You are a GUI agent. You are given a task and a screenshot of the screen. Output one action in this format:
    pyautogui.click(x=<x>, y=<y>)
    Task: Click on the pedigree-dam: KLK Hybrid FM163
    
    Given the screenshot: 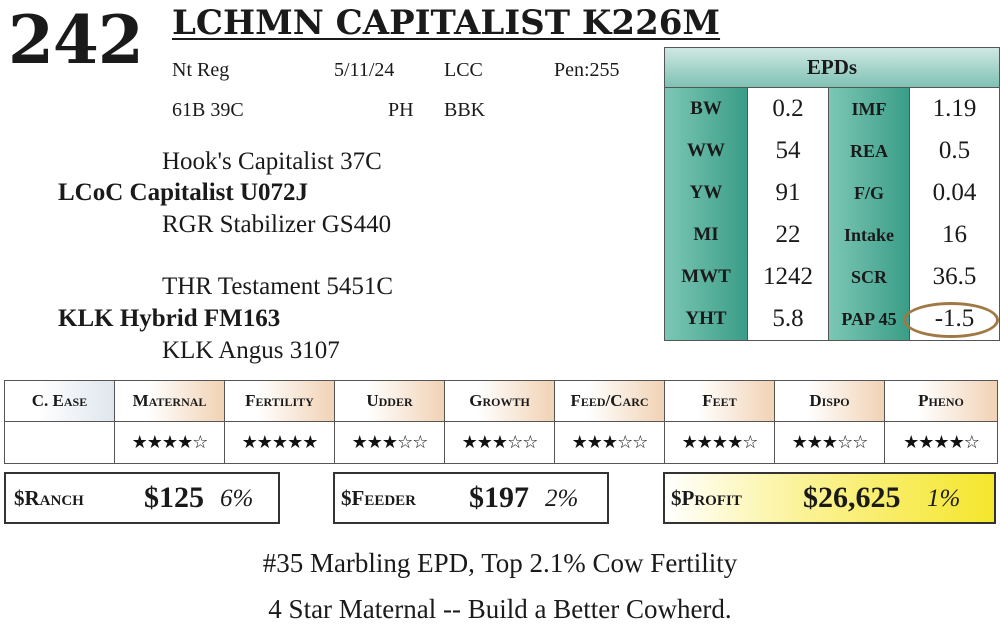 What is the action you would take?
    pyautogui.click(x=169, y=318)
    